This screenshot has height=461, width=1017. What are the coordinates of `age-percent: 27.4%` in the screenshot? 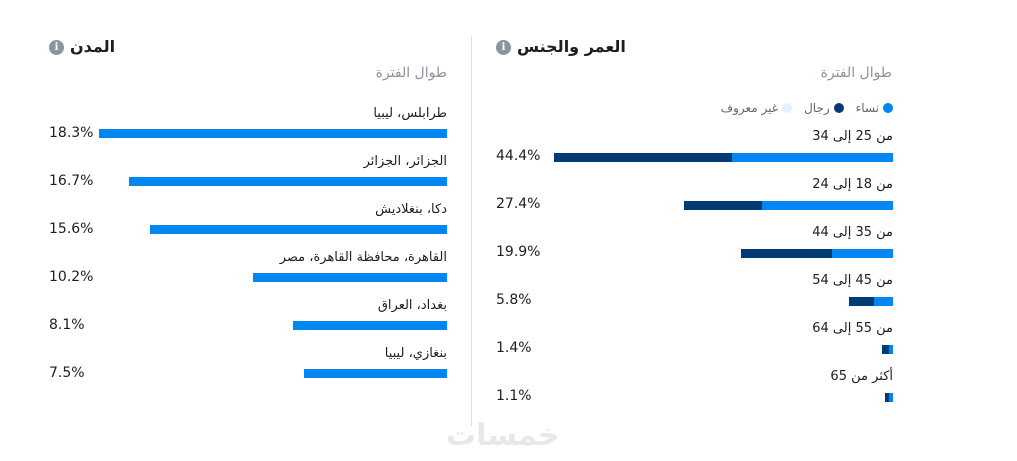 It's located at (518, 204).